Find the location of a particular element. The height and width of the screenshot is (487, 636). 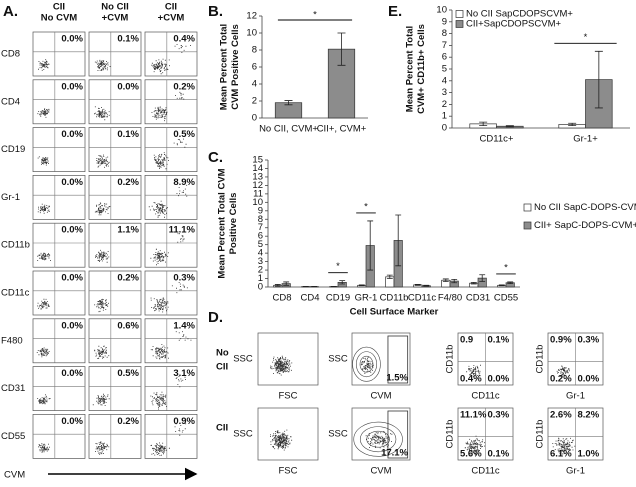

axis-label: CD11c is located at coordinates (485, 396).